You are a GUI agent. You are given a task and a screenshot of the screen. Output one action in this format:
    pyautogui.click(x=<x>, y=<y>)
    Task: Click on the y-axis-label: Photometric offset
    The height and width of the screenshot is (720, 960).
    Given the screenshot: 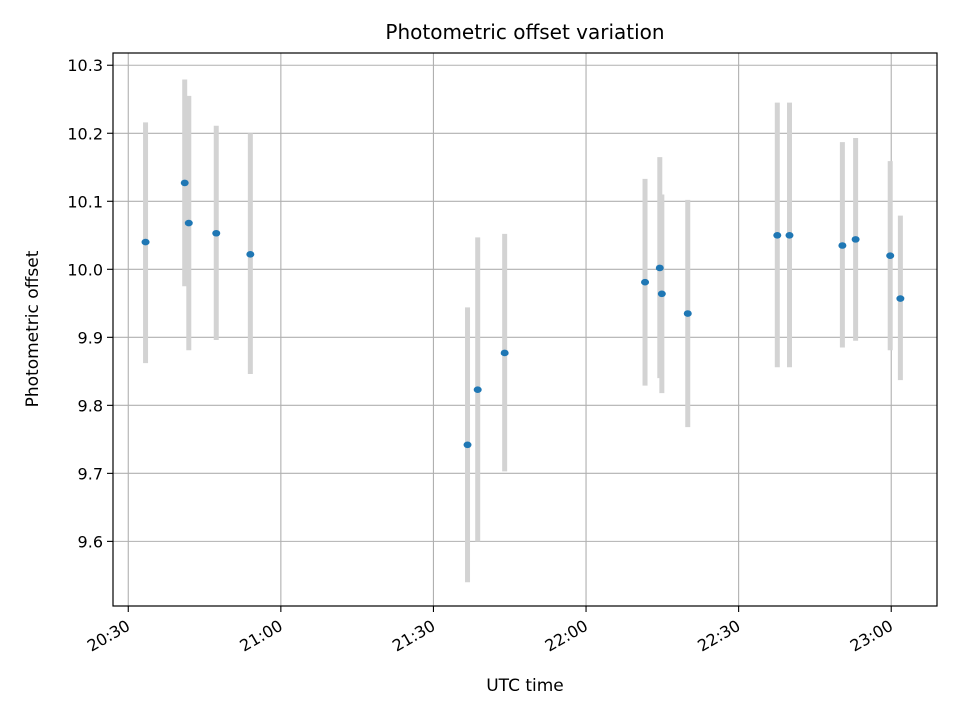 What is the action you would take?
    pyautogui.click(x=33, y=328)
    